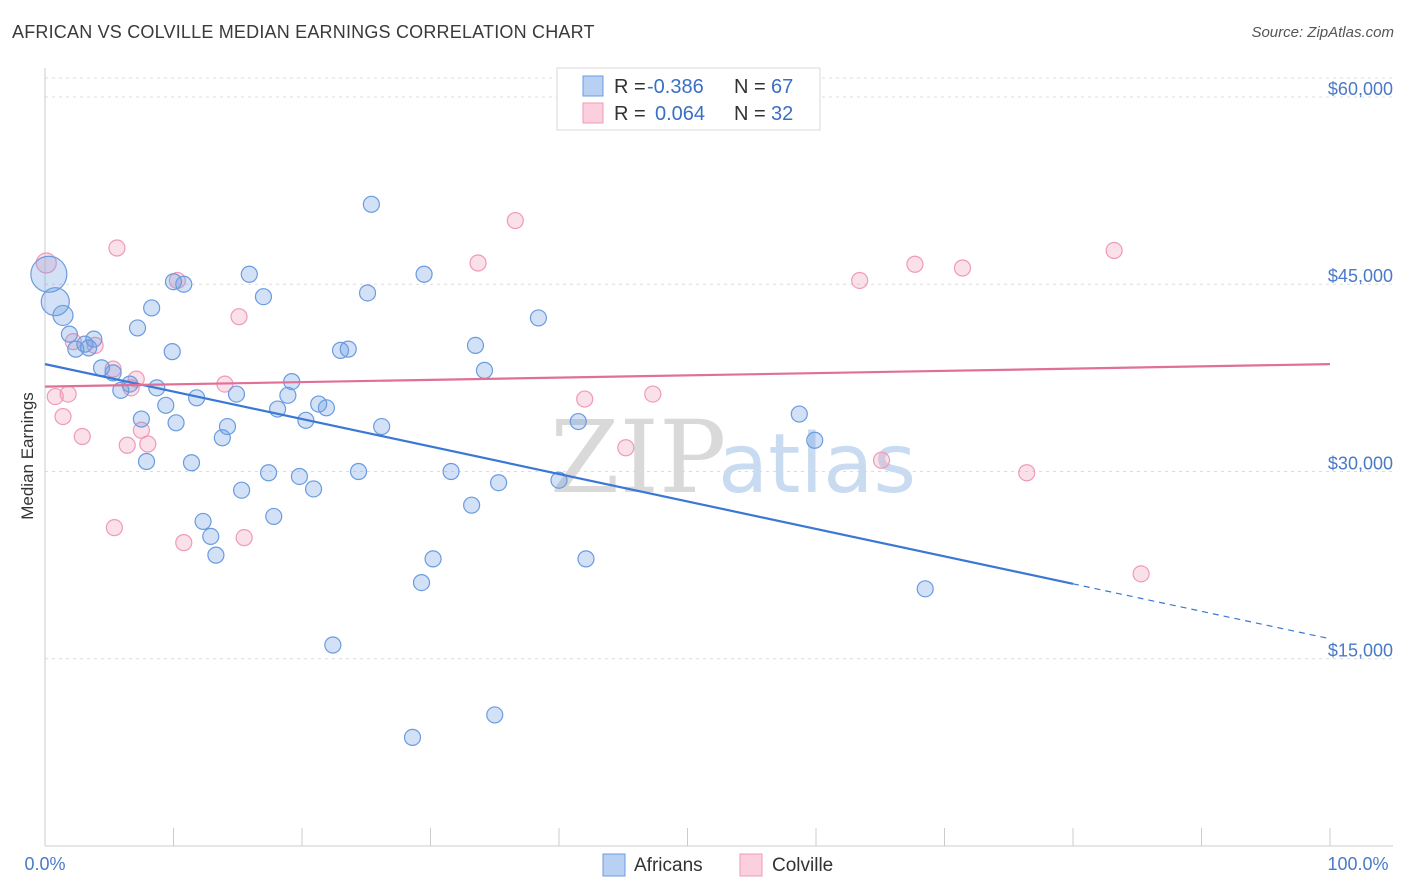 Image resolution: width=1406 pixels, height=892 pixels. Describe the element at coordinates (614, 865) in the screenshot. I see `bottom-legend-swatch-africans` at that location.